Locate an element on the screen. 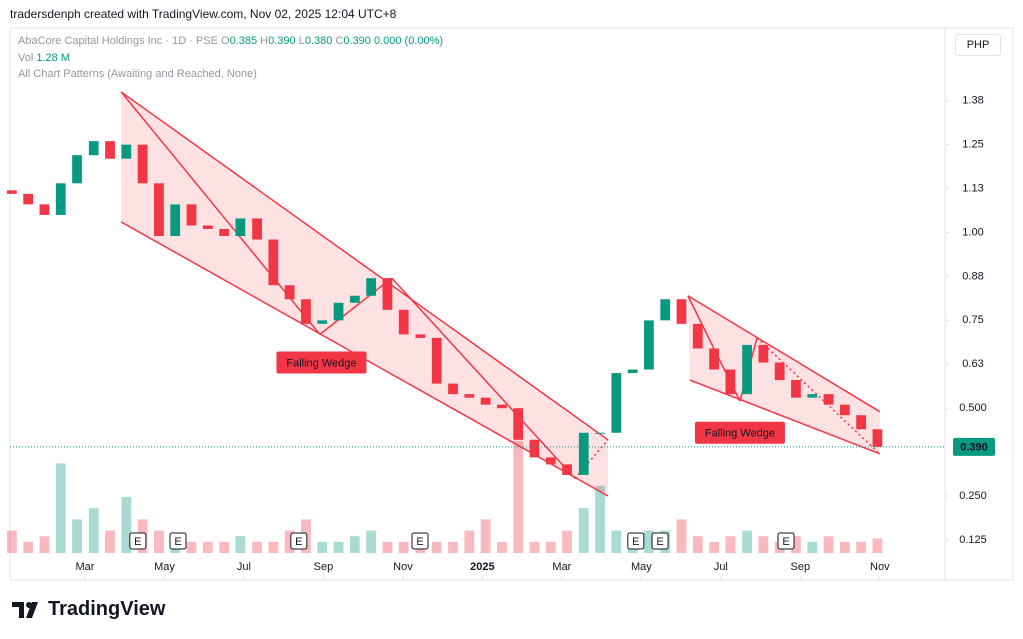 The width and height of the screenshot is (1023, 639). brand-name: TradingView is located at coordinates (107, 609).